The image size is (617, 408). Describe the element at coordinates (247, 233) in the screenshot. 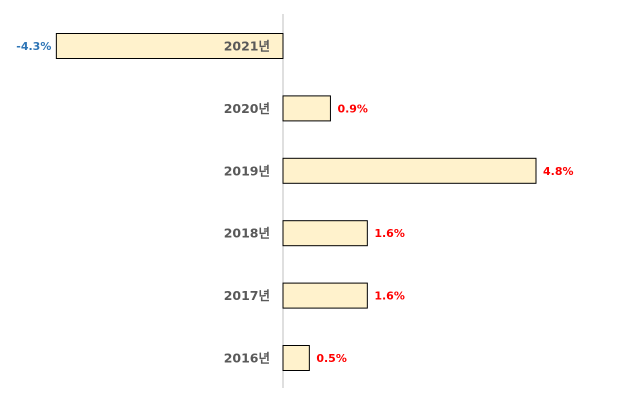

I see `category-label-3: 2018년` at that location.